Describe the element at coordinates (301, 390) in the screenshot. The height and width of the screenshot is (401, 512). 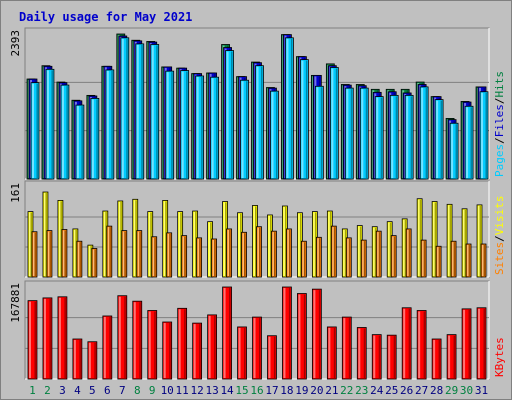
I see `day-label-19: 19` at that location.